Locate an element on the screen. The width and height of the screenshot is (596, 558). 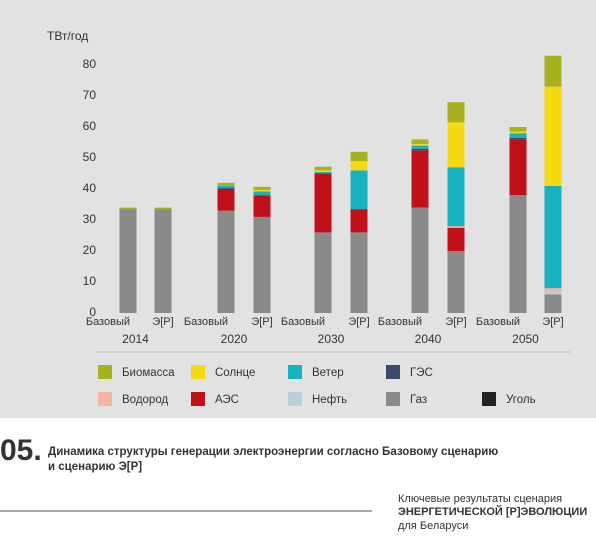
legend-label: Солнце is located at coordinates (235, 373).